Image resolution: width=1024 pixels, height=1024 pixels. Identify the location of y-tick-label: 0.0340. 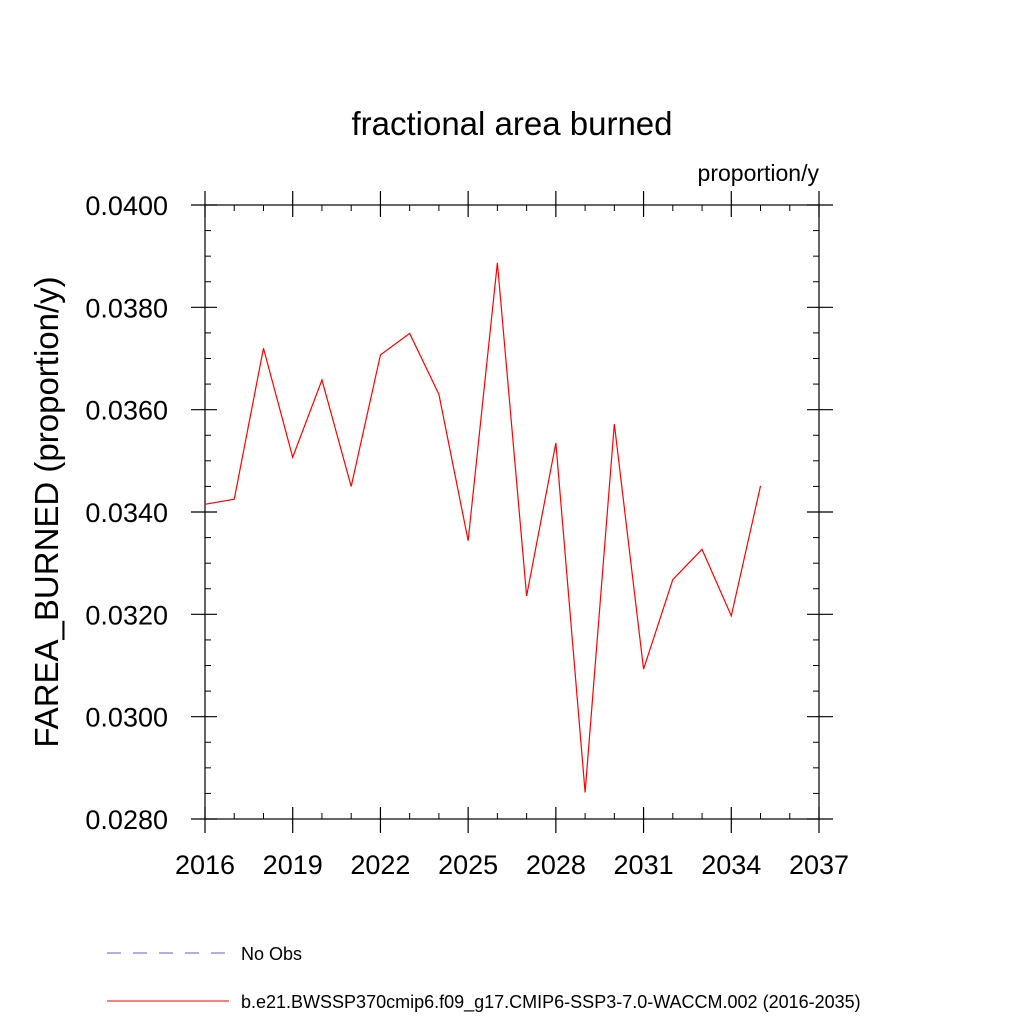
(126, 513).